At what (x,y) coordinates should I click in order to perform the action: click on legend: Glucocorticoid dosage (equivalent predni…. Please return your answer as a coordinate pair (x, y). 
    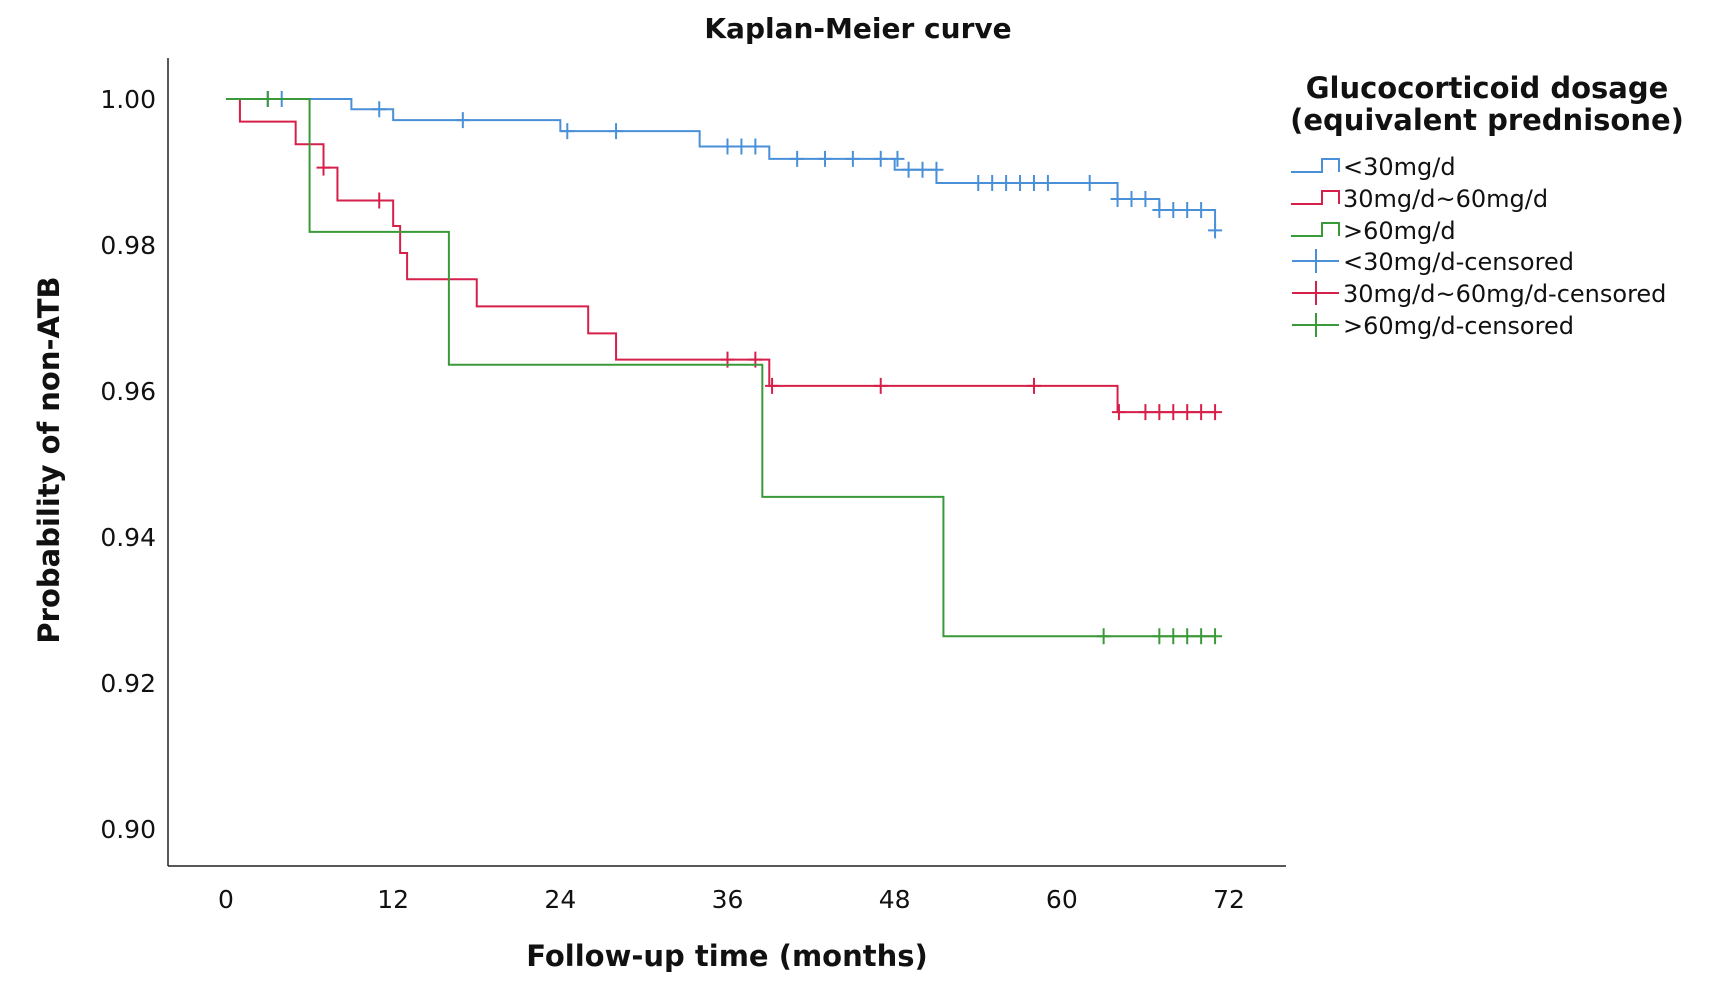
    Looking at the image, I should click on (1487, 205).